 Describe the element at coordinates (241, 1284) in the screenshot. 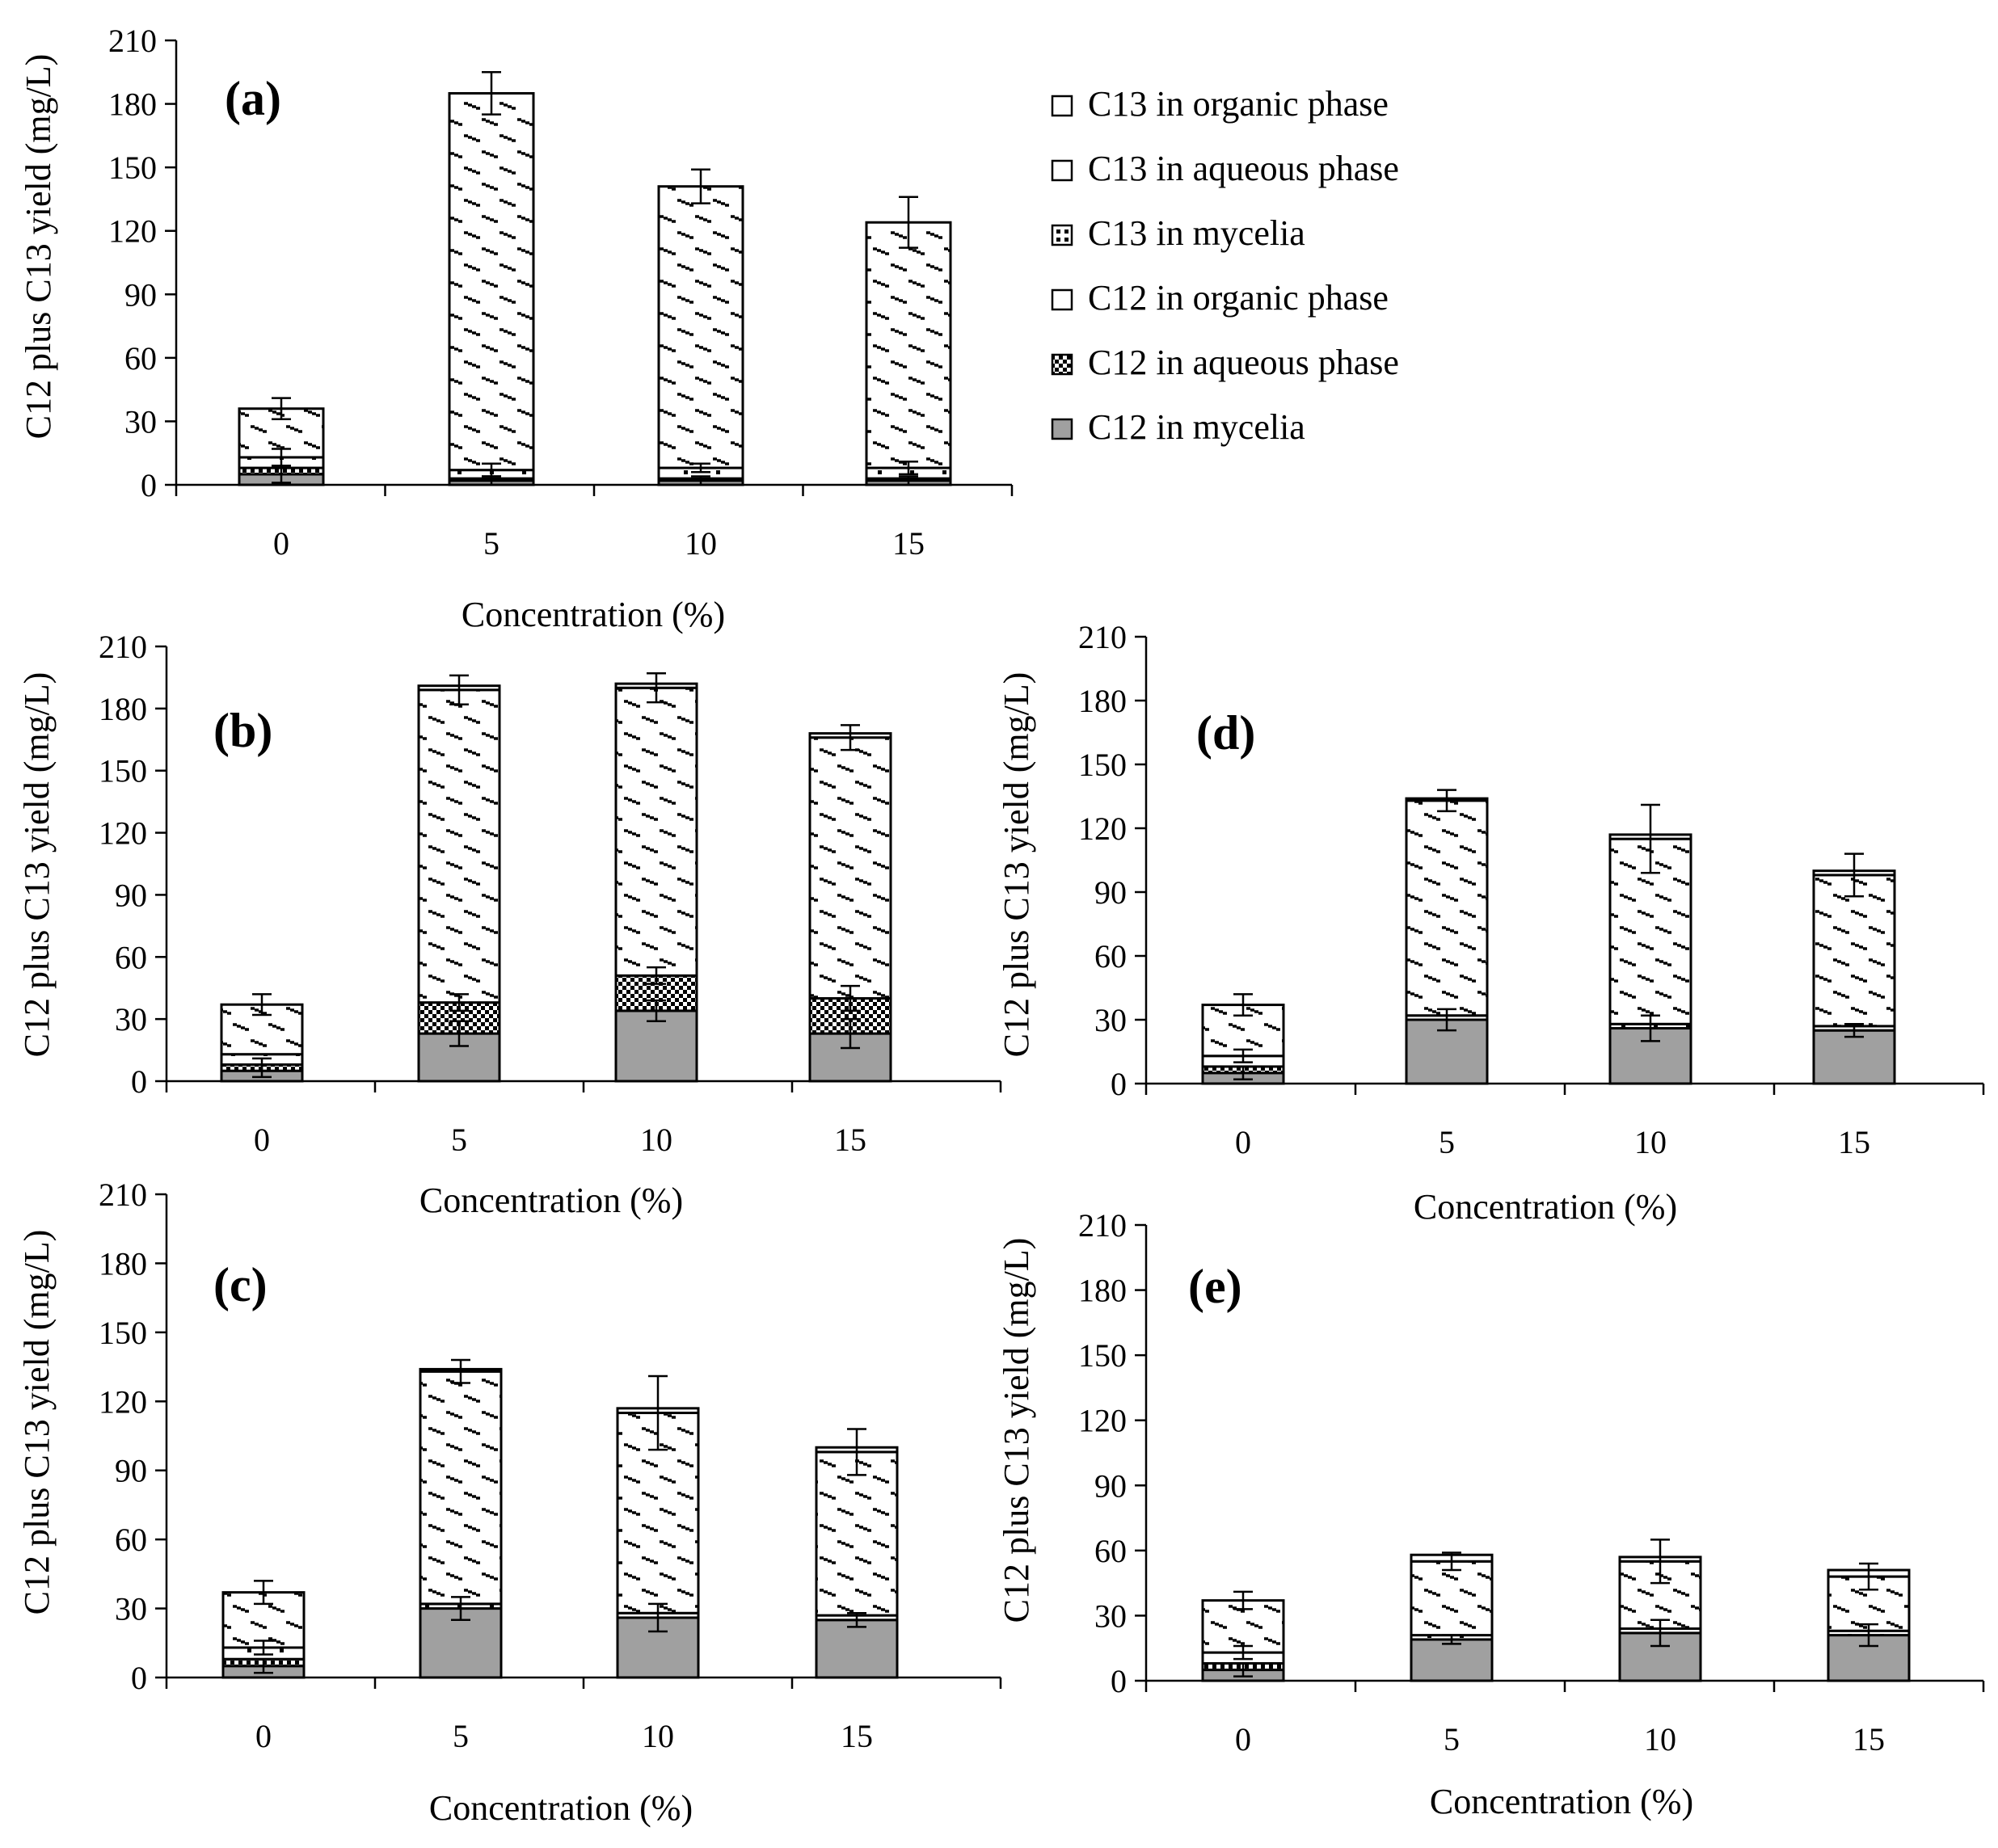

I see `panel-label: (c)` at that location.